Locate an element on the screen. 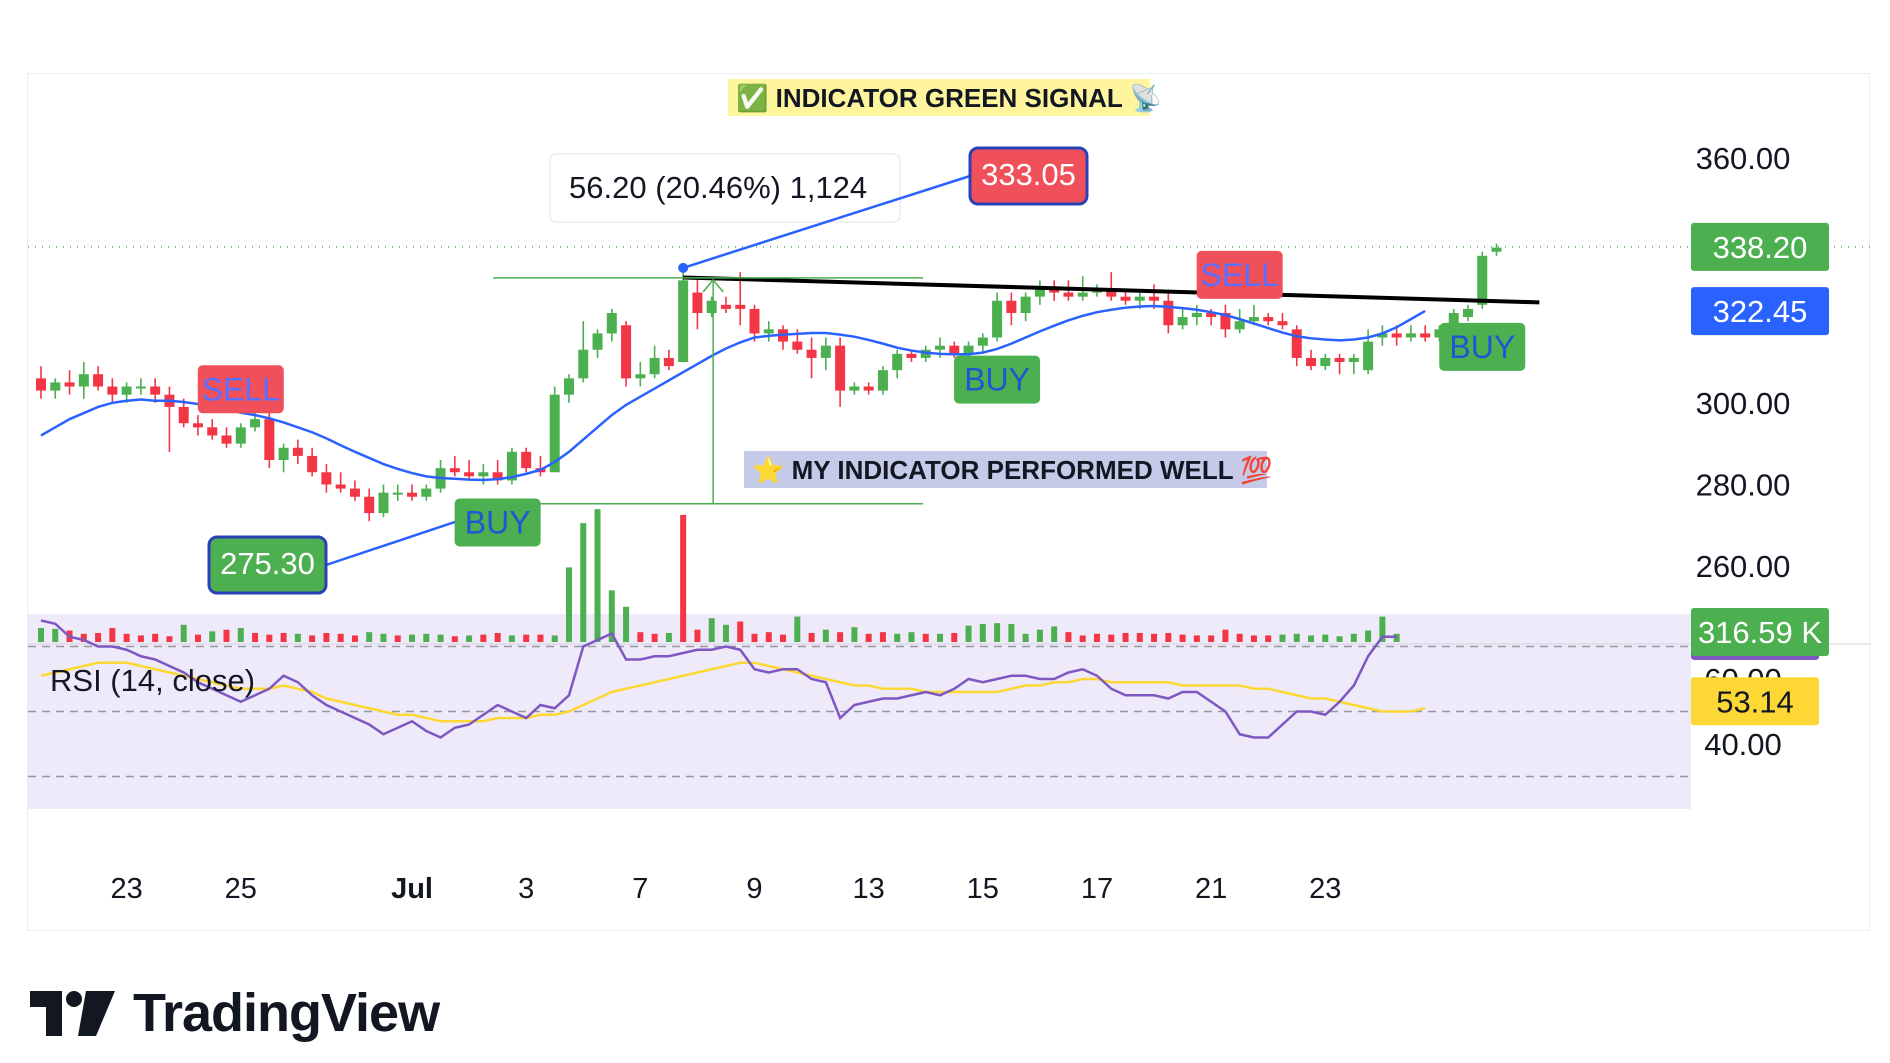  ma-line is located at coordinates (733, 393).